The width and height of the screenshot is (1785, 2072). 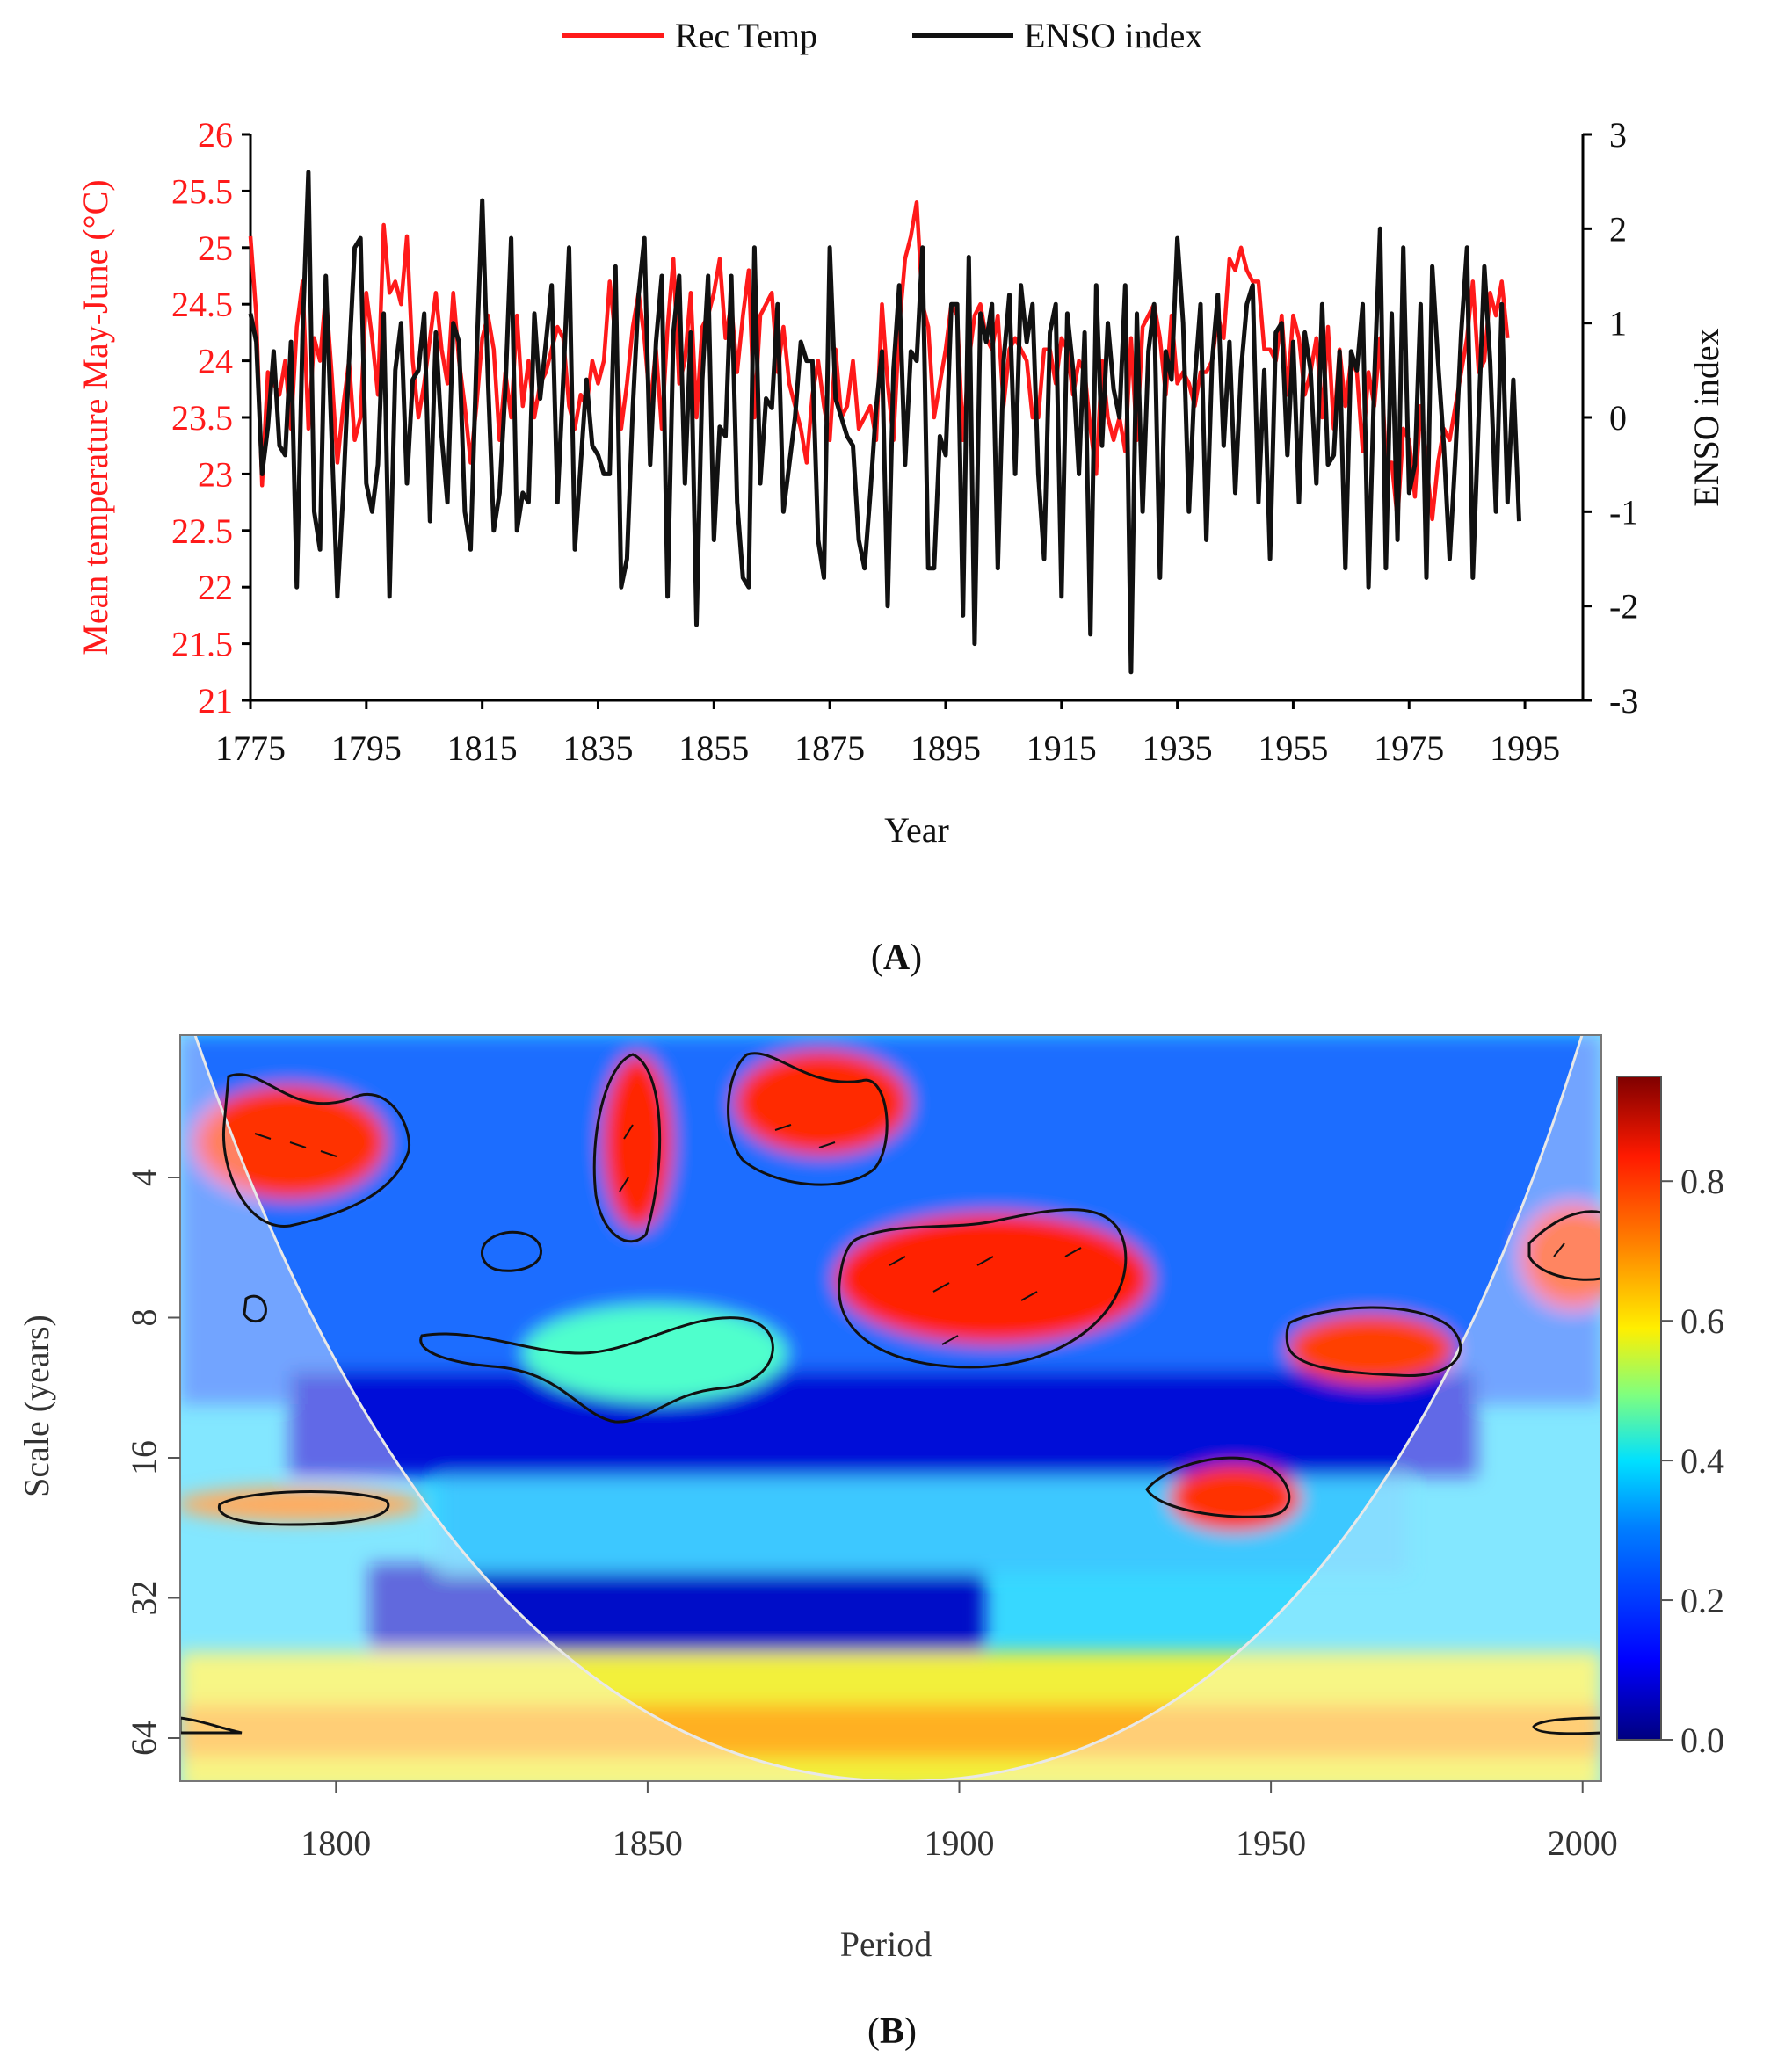 What do you see at coordinates (746, 35) in the screenshot?
I see `legend-label-rec-temp: Rec Temp` at bounding box center [746, 35].